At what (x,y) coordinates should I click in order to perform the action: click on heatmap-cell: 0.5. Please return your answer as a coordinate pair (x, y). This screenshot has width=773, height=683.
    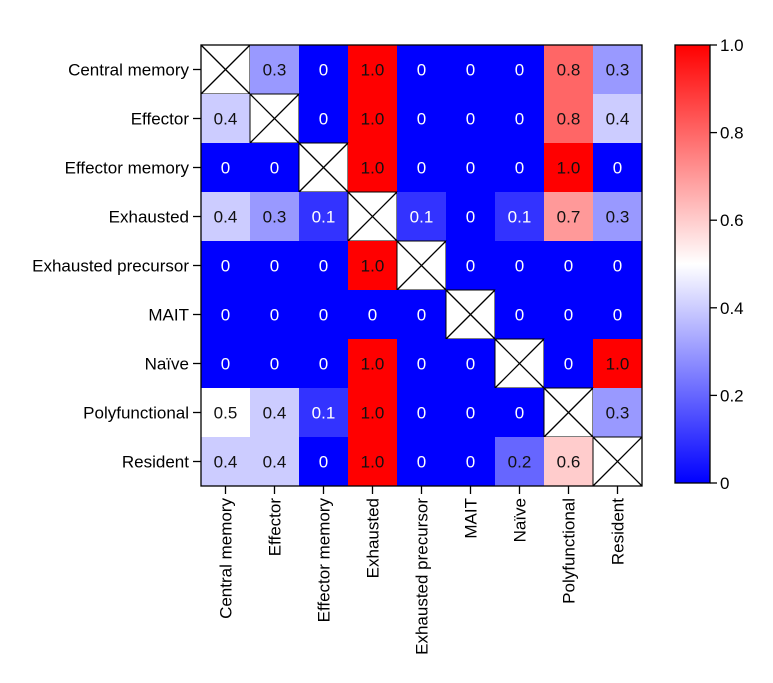
    Looking at the image, I should click on (225, 412).